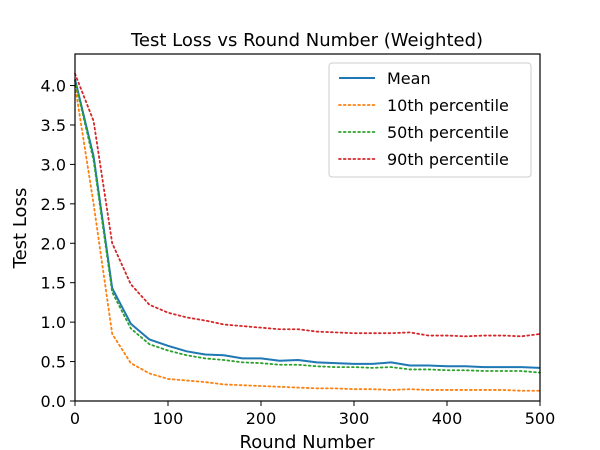 Image resolution: width=600 pixels, height=450 pixels. What do you see at coordinates (308, 441) in the screenshot?
I see `x-axis-label: Round Number` at bounding box center [308, 441].